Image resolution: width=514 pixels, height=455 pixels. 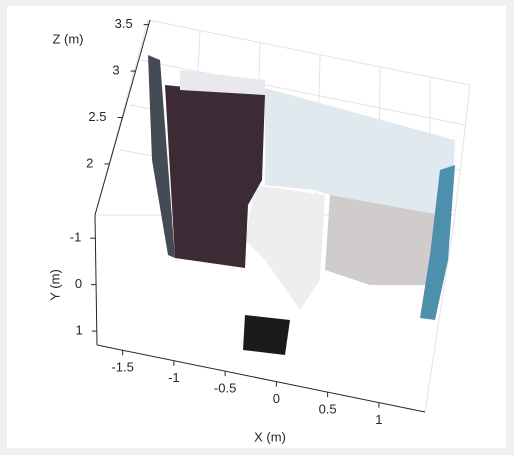 I want to click on y-tick-label: 0, so click(x=78, y=283).